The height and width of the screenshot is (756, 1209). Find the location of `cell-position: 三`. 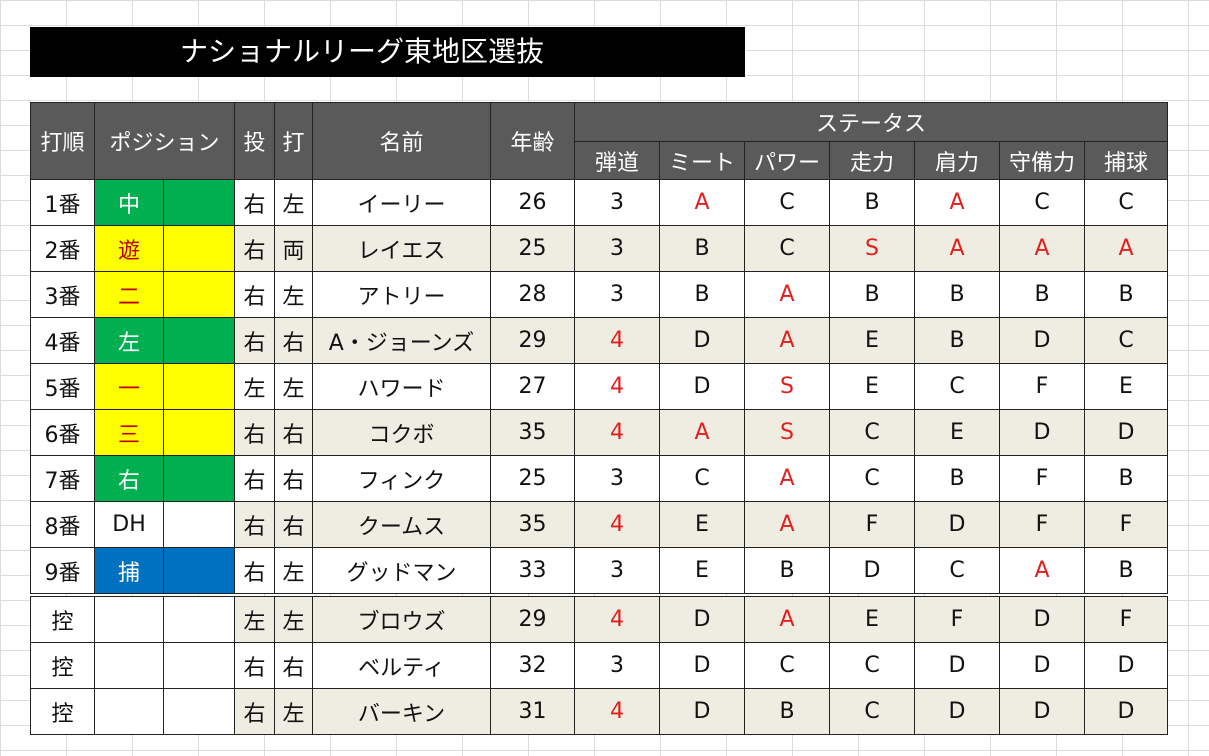

cell-position: 三 is located at coordinates (129, 432).